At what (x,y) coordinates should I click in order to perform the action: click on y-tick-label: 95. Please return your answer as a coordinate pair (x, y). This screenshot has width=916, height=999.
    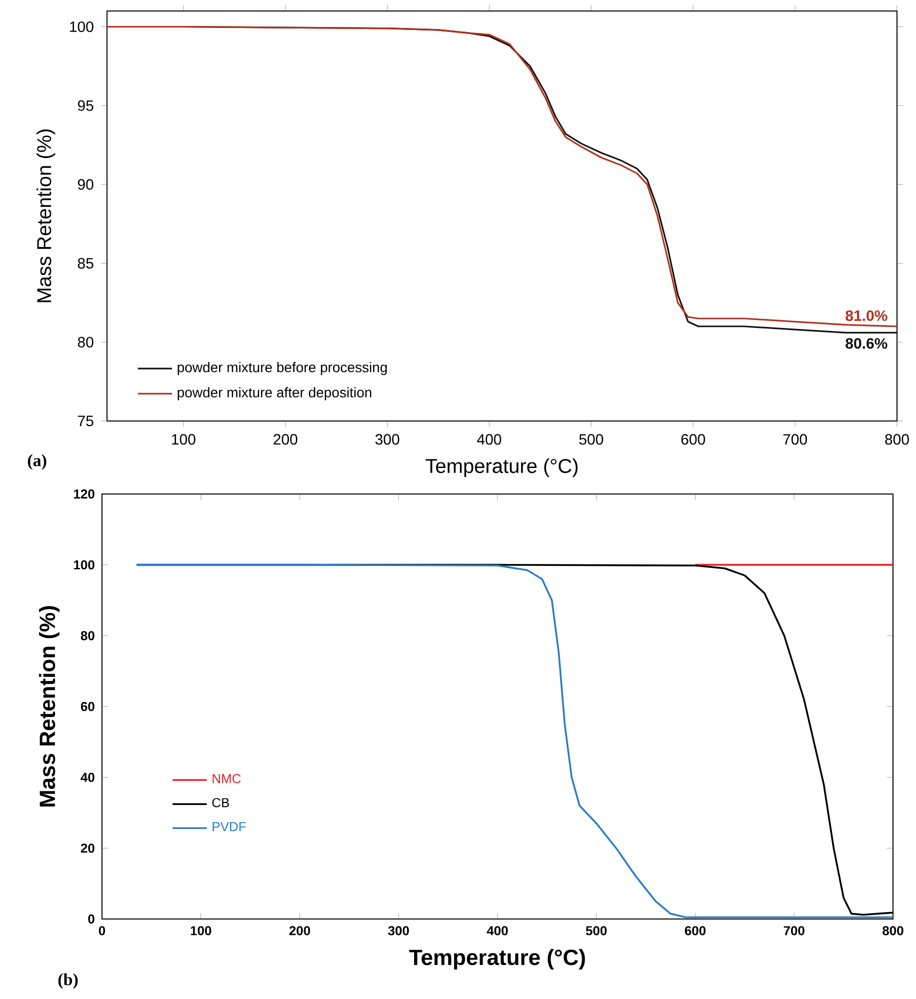
    Looking at the image, I should click on (86, 105).